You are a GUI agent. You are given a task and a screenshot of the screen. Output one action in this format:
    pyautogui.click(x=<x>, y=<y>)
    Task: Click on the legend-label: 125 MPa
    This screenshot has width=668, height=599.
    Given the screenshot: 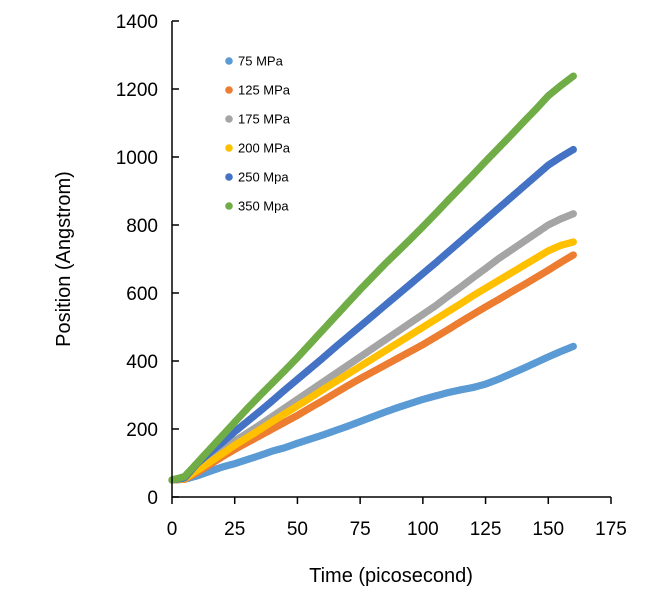 What is the action you would take?
    pyautogui.click(x=264, y=90)
    